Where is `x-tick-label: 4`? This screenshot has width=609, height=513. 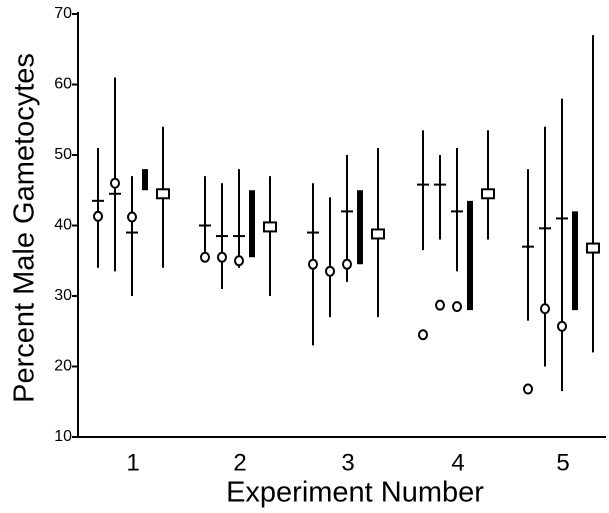 x-tick-label: 4 is located at coordinates (457, 462).